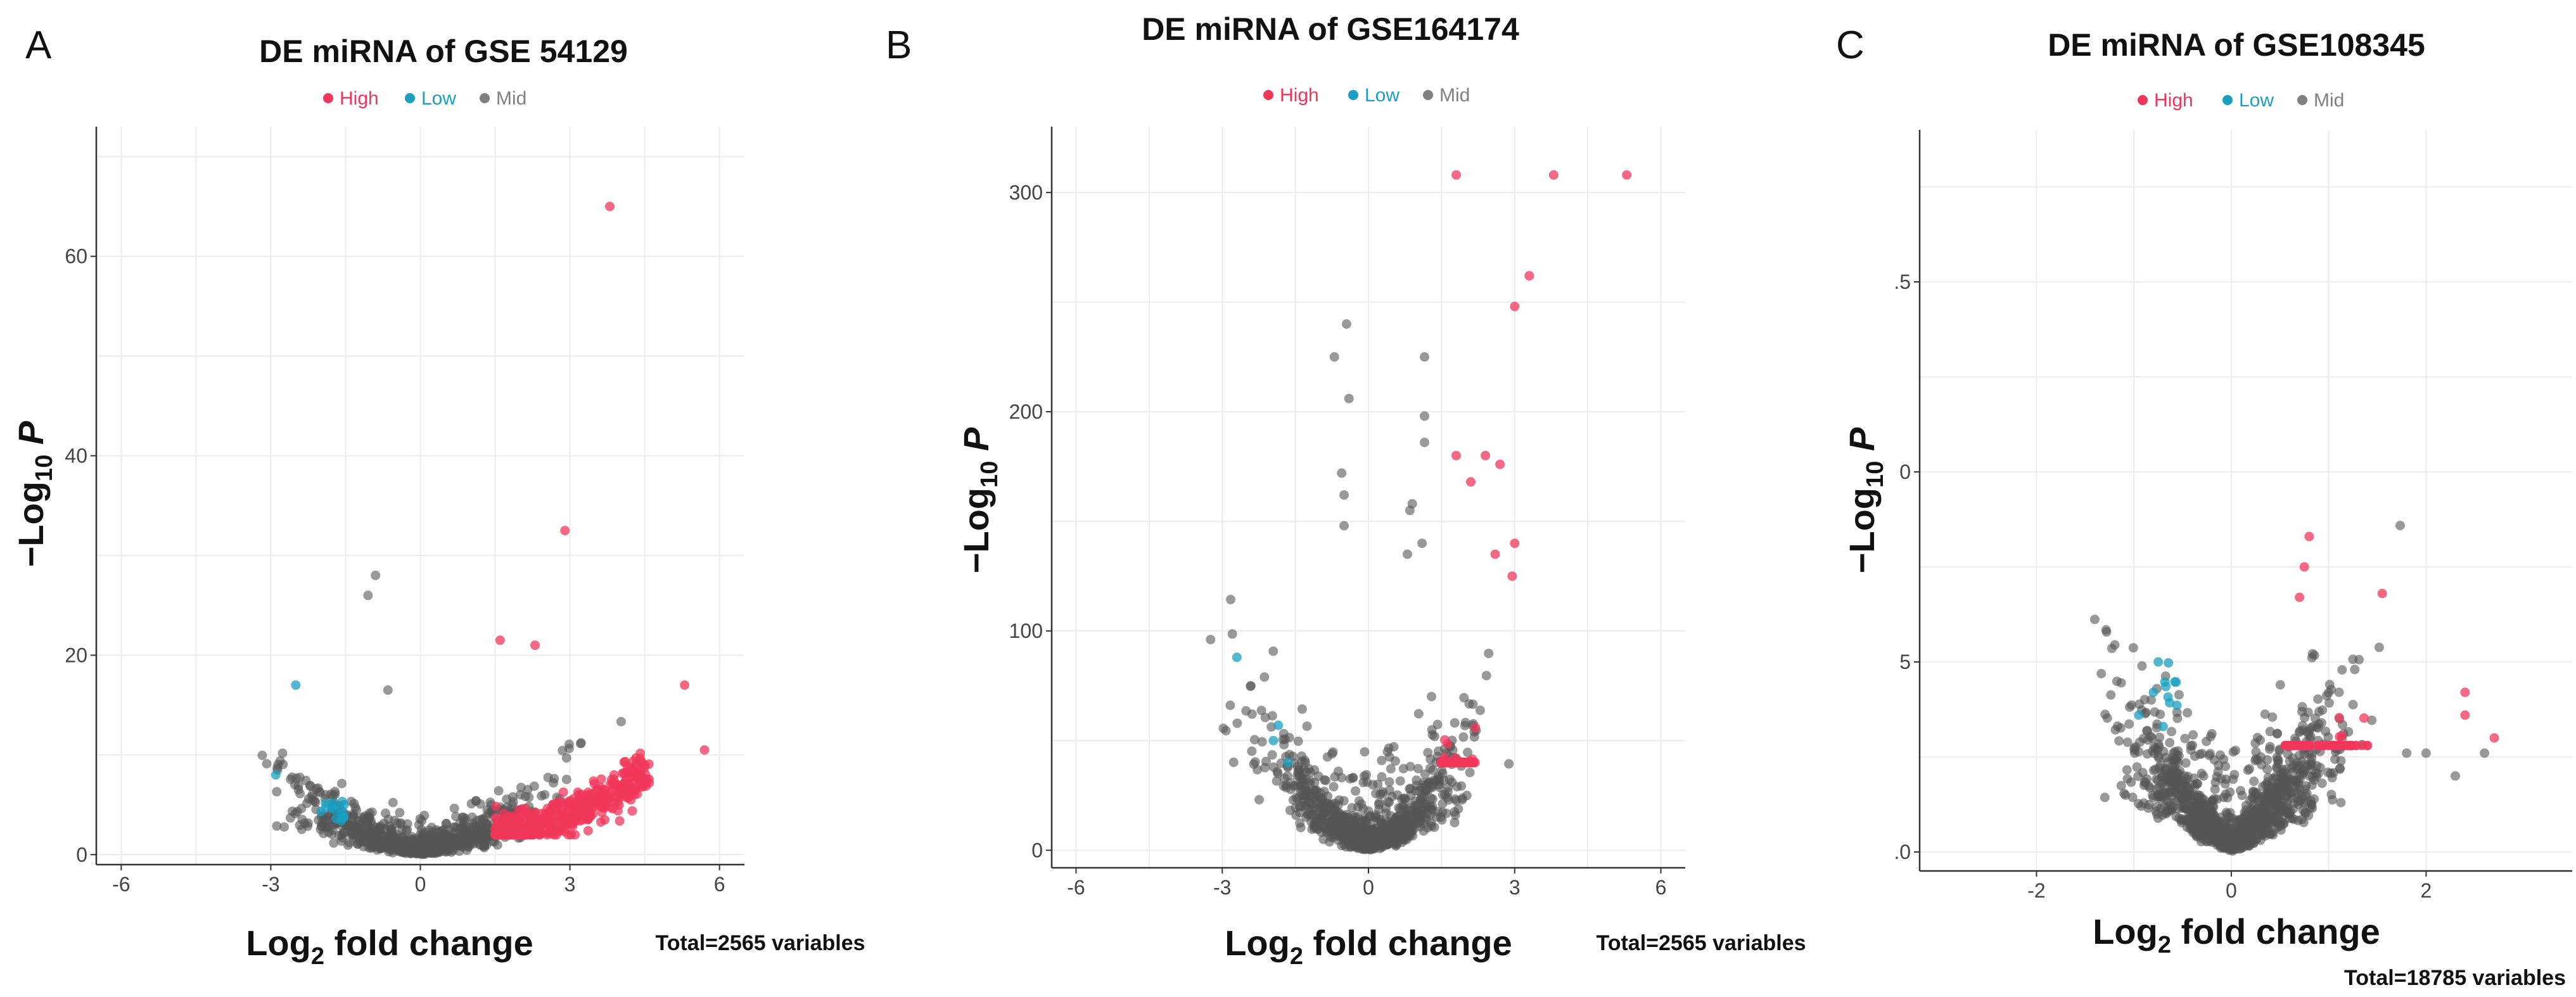 The image size is (2576, 997). I want to click on panel-b-legend-high-marker, so click(1268, 95).